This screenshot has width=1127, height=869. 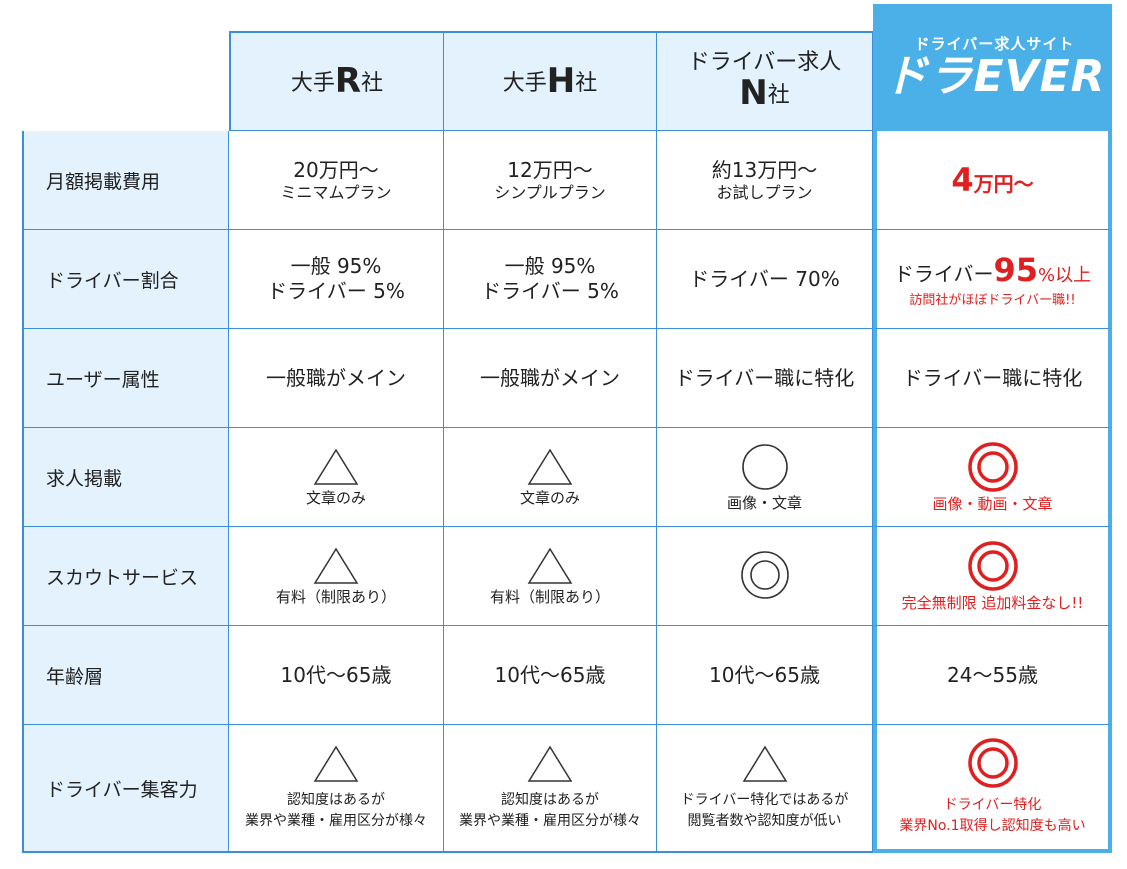 I want to click on user-r: 一般職がメイン, so click(x=336, y=378).